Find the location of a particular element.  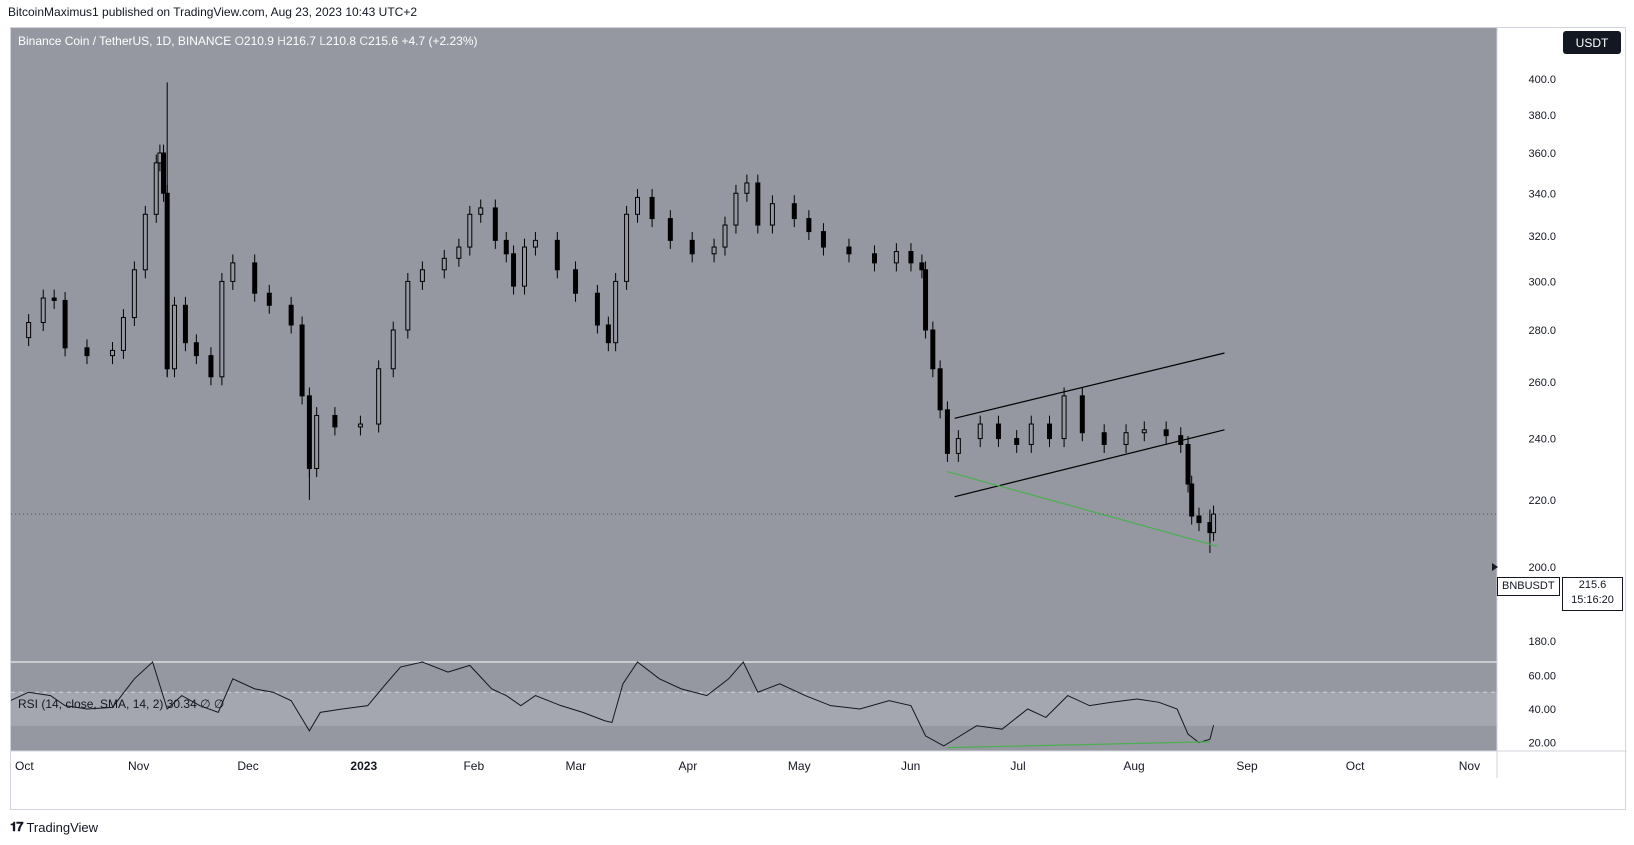

price-tick-label: 380.0 is located at coordinates (1542, 116).